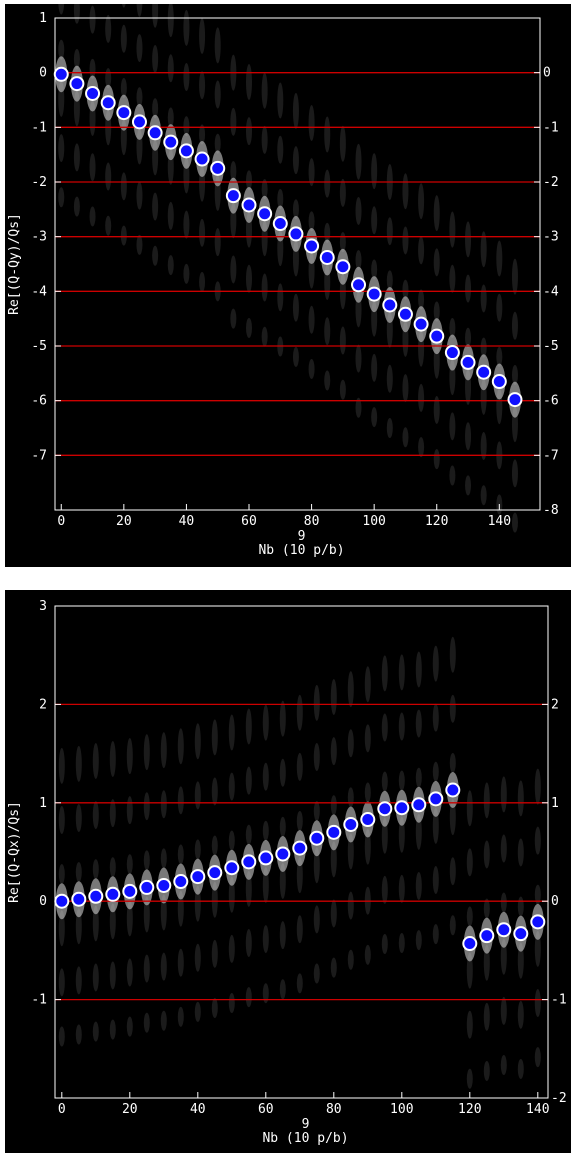 Image resolution: width=576 pixels, height=1157 pixels. I want to click on y-tick-label-right: 2, so click(555, 704).